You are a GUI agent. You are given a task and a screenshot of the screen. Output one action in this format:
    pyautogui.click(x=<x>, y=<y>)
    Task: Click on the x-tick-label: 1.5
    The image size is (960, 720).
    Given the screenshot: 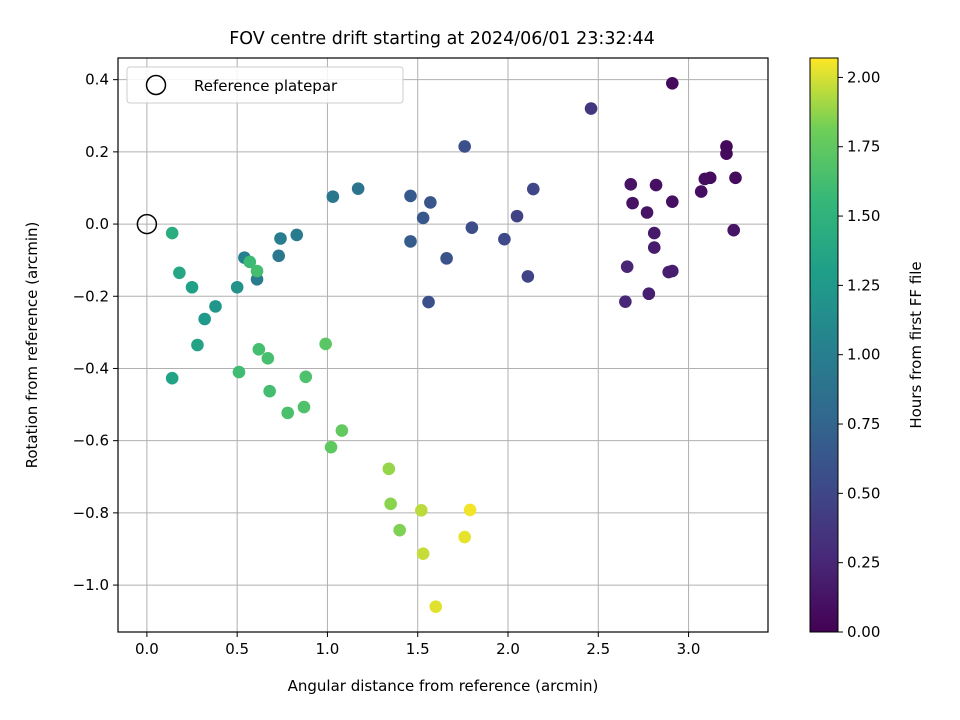 What is the action you would take?
    pyautogui.click(x=418, y=649)
    